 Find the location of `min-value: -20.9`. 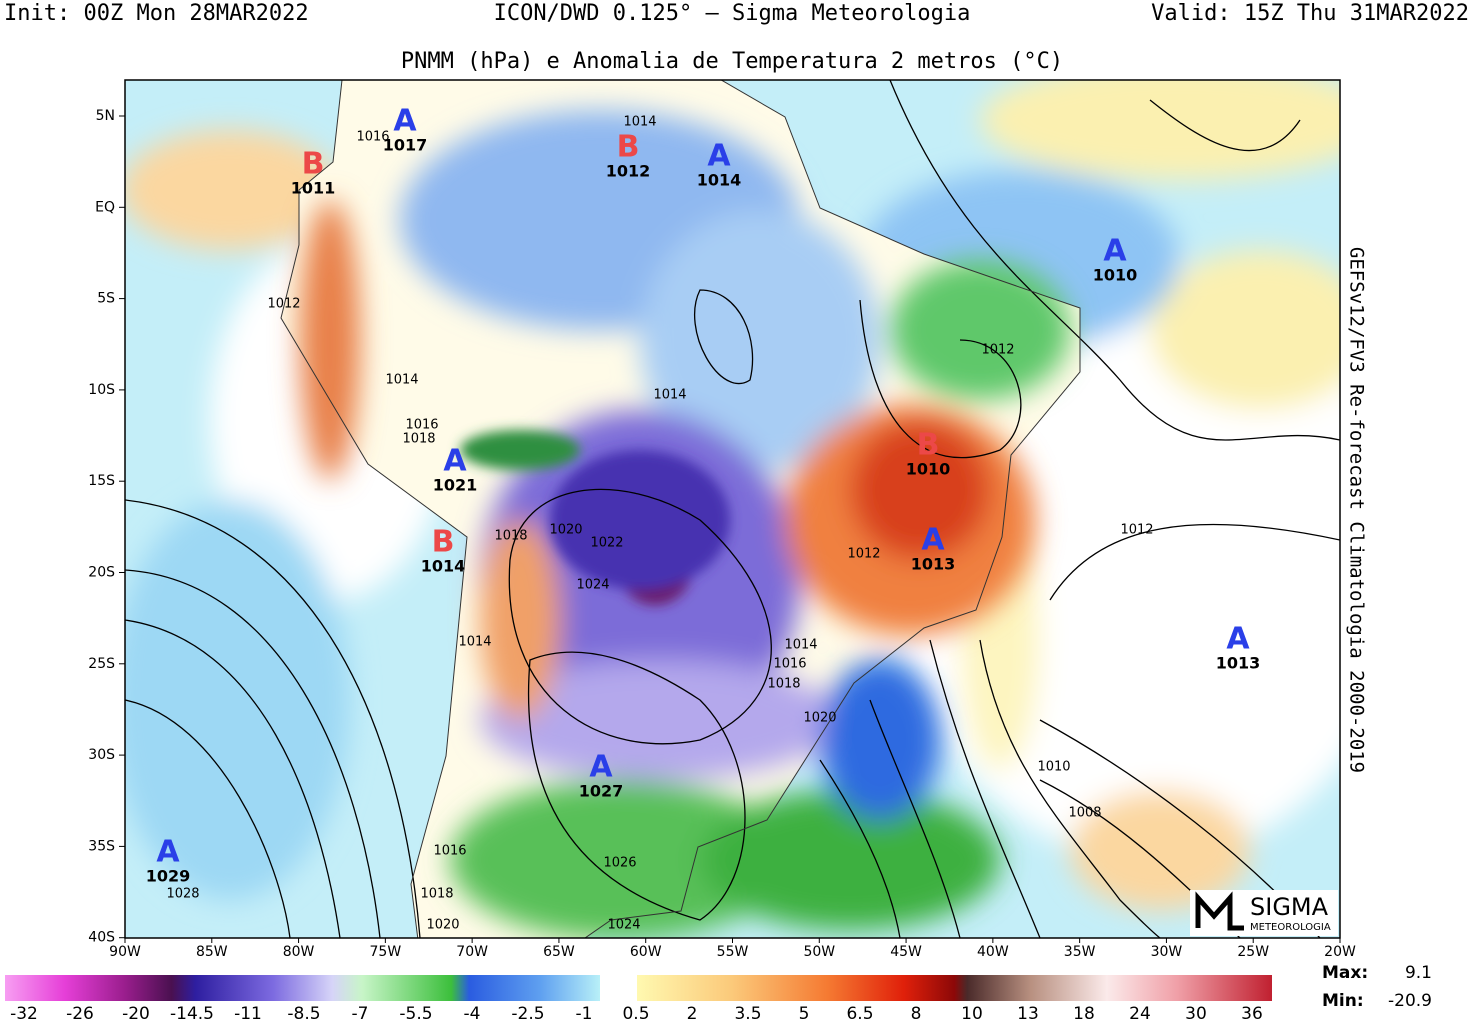

min-value: -20.9 is located at coordinates (1410, 1001).